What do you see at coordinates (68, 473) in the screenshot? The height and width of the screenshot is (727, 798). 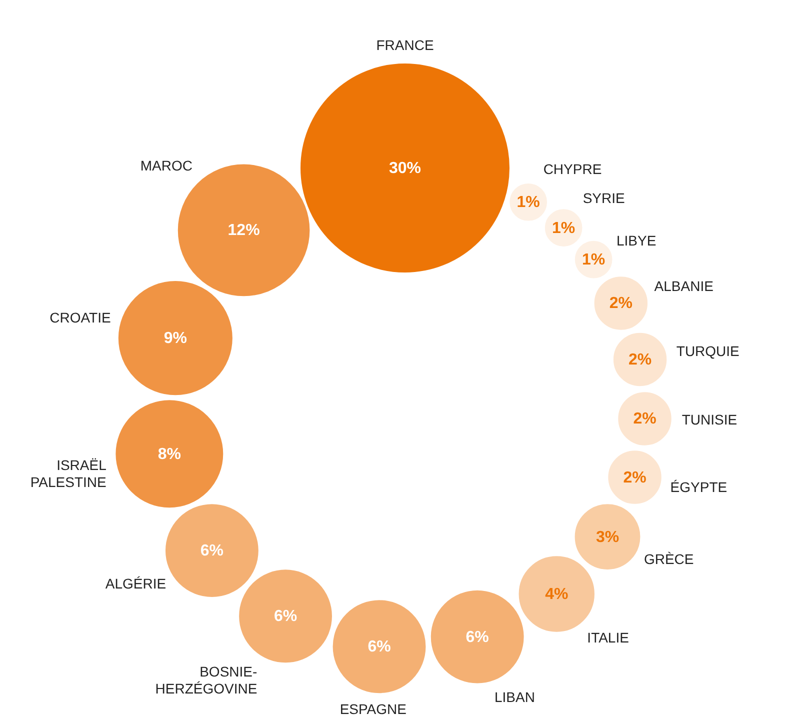 I see `category-label: ISRAËL PALESTINE` at bounding box center [68, 473].